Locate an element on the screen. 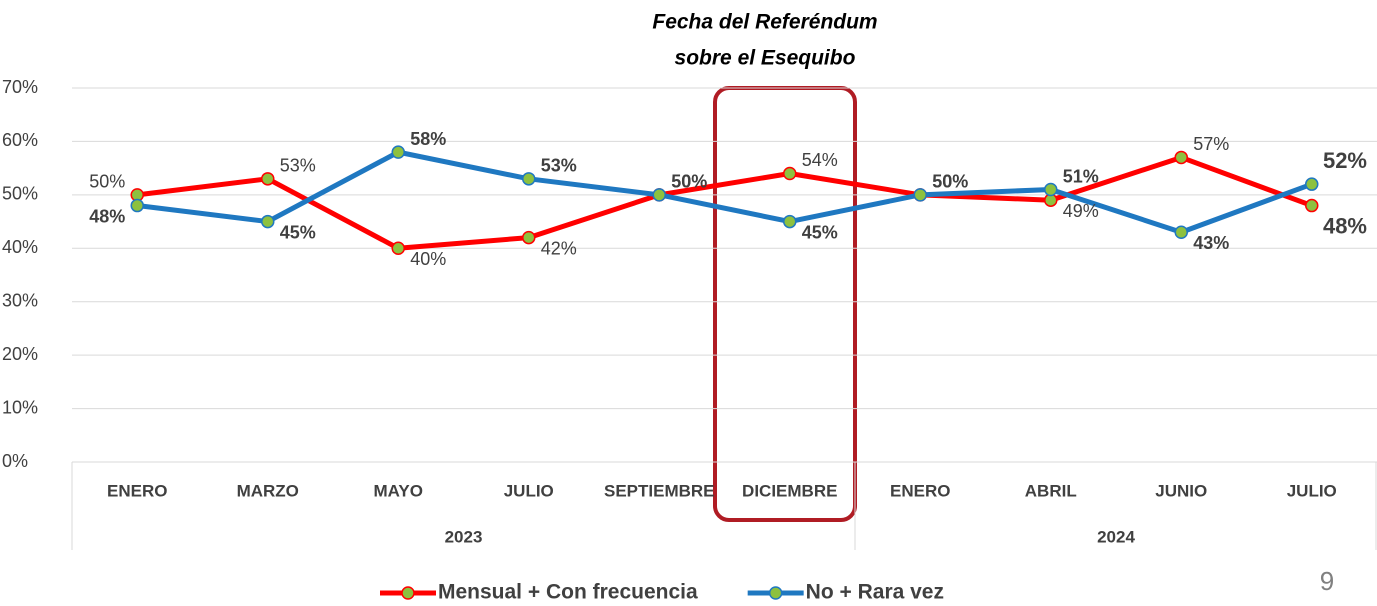 This screenshot has height=606, width=1377. y-tick-label: 10% is located at coordinates (20, 407).